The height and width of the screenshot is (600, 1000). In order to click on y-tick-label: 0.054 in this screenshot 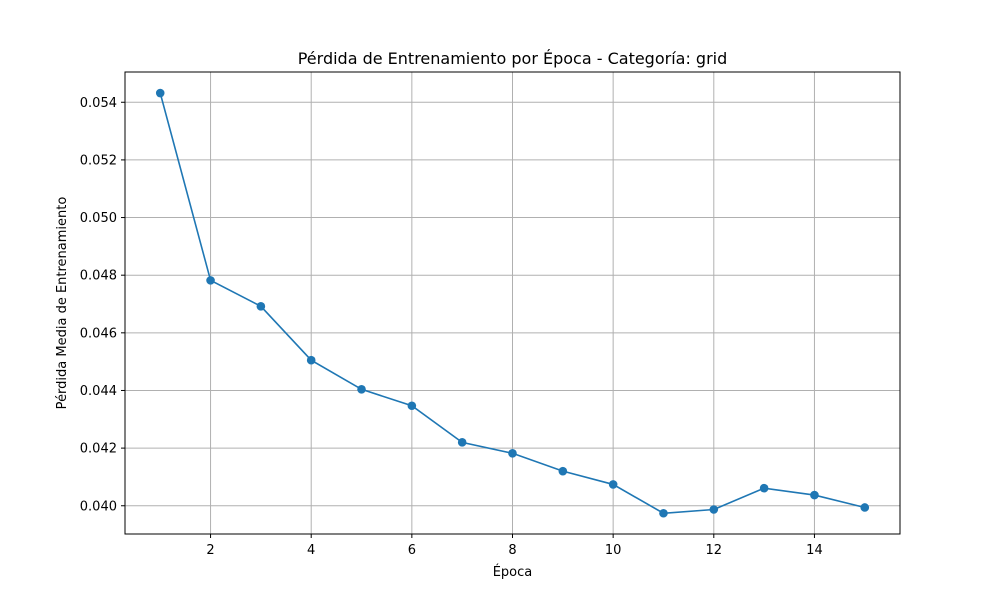, I will do `click(98, 103)`.